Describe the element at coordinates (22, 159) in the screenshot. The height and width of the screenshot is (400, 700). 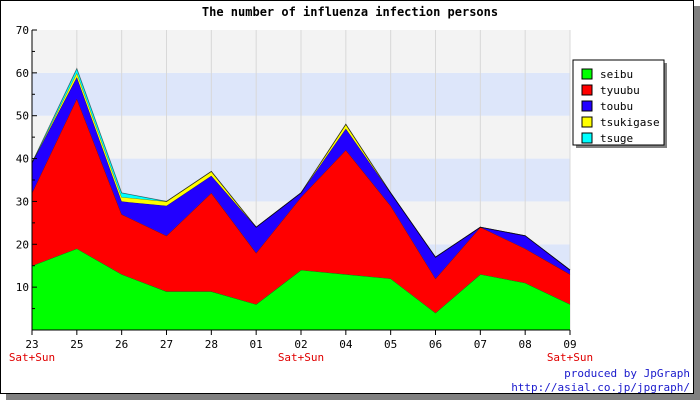
I see `y-tick-label: 40` at that location.